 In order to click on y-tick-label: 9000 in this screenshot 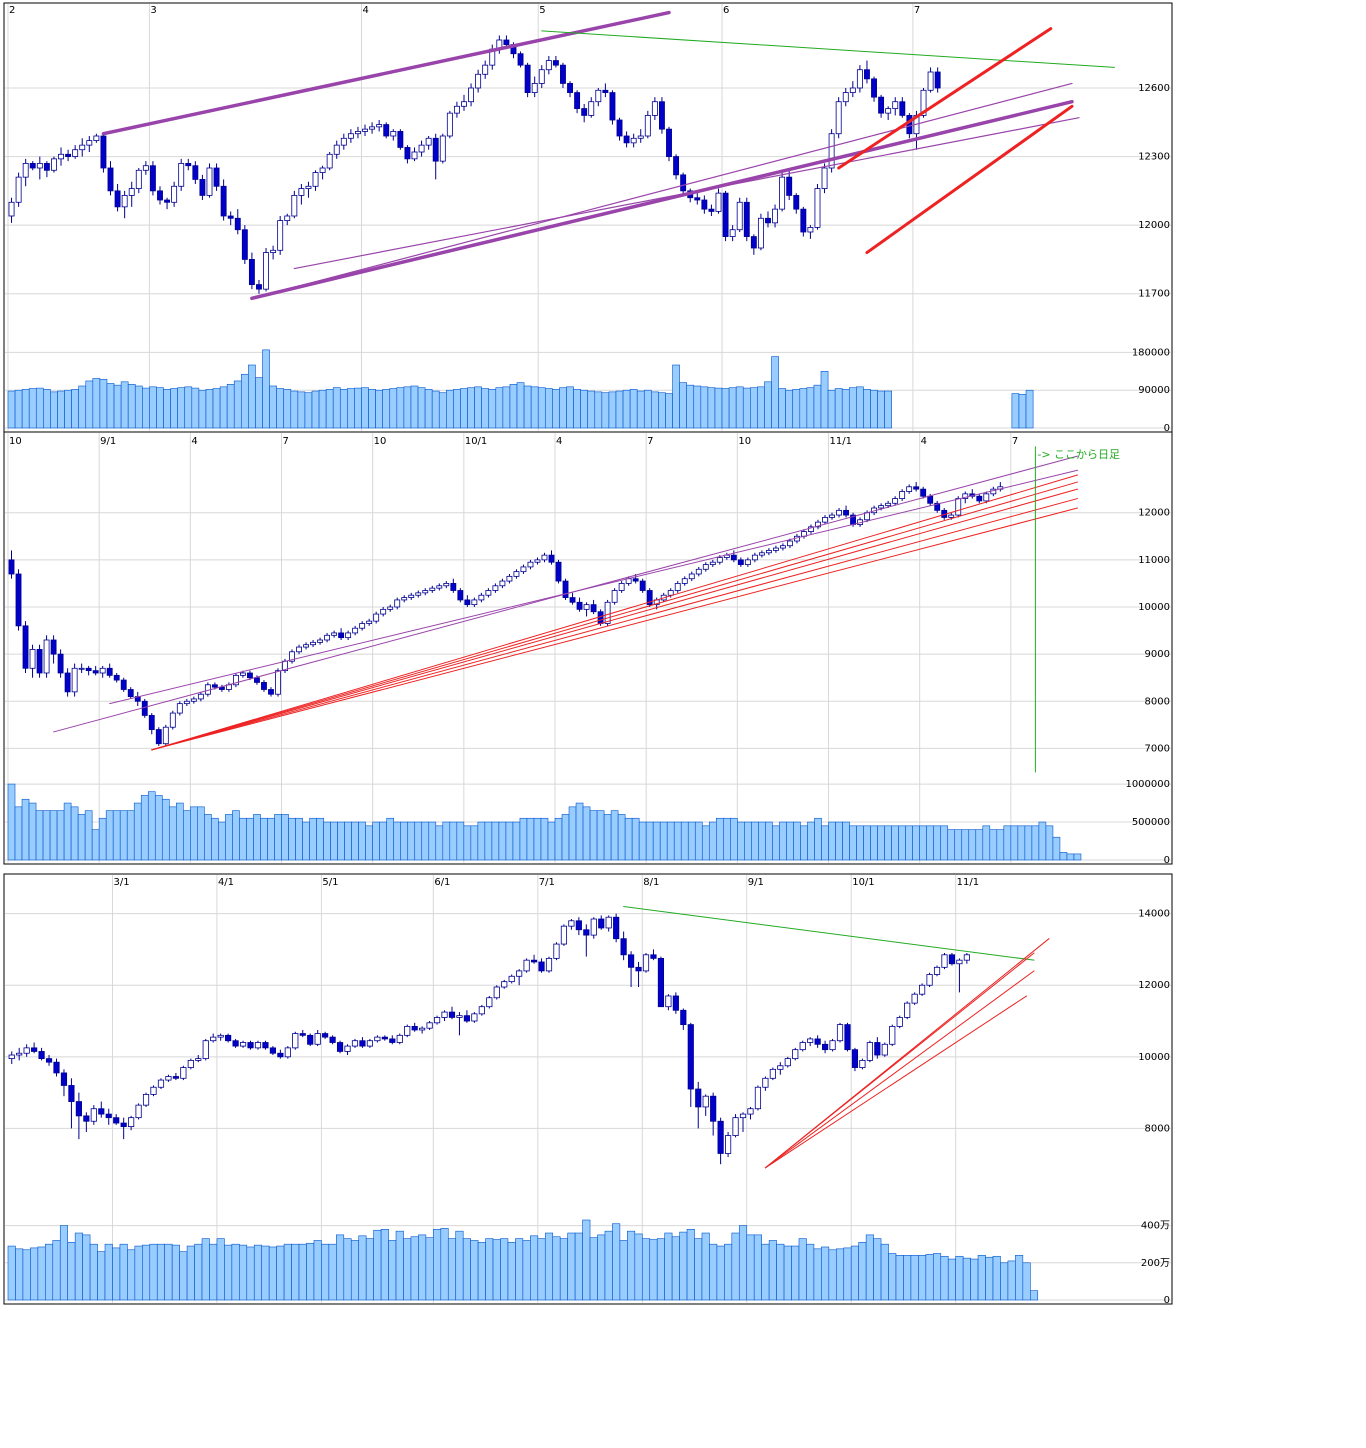, I will do `click(1157, 654)`.